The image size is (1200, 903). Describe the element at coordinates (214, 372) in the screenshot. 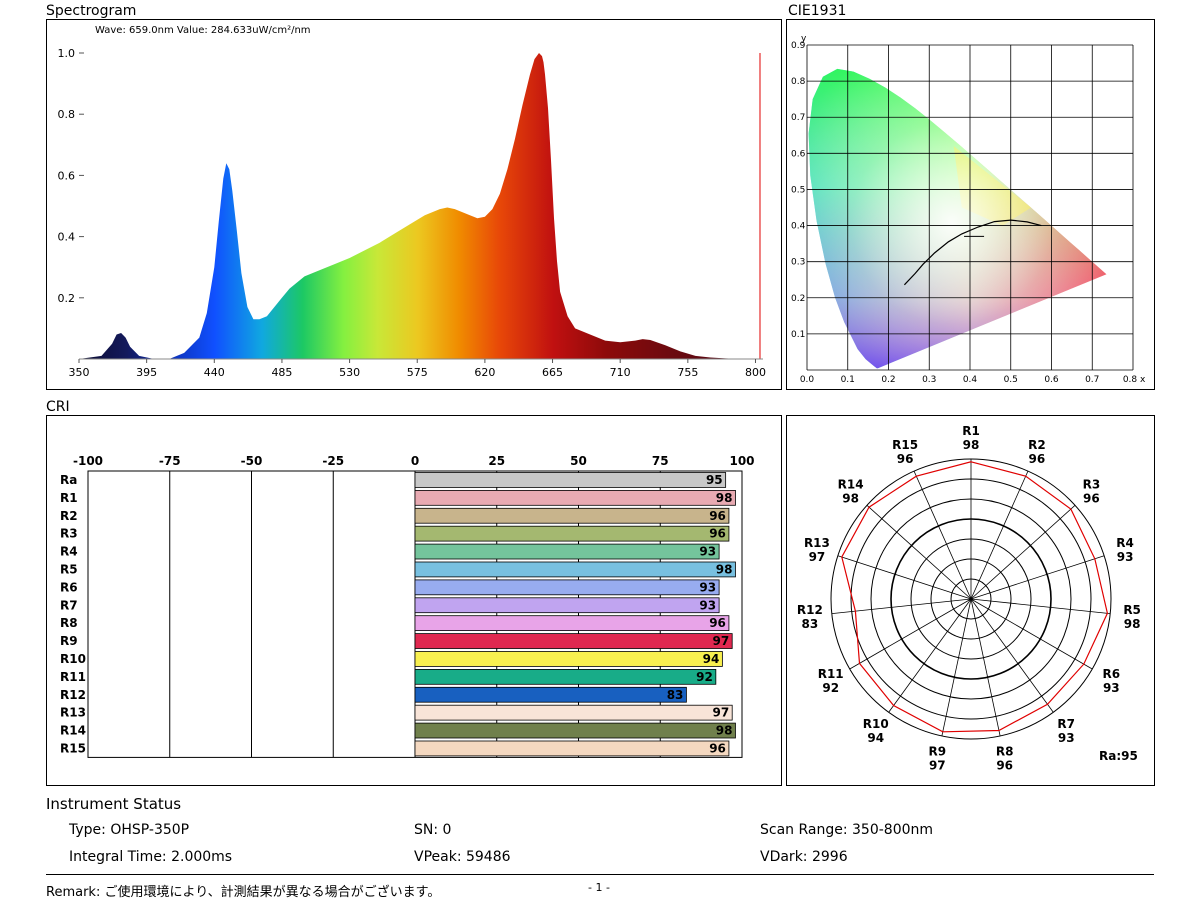

I see `x-tick-label: 440` at that location.